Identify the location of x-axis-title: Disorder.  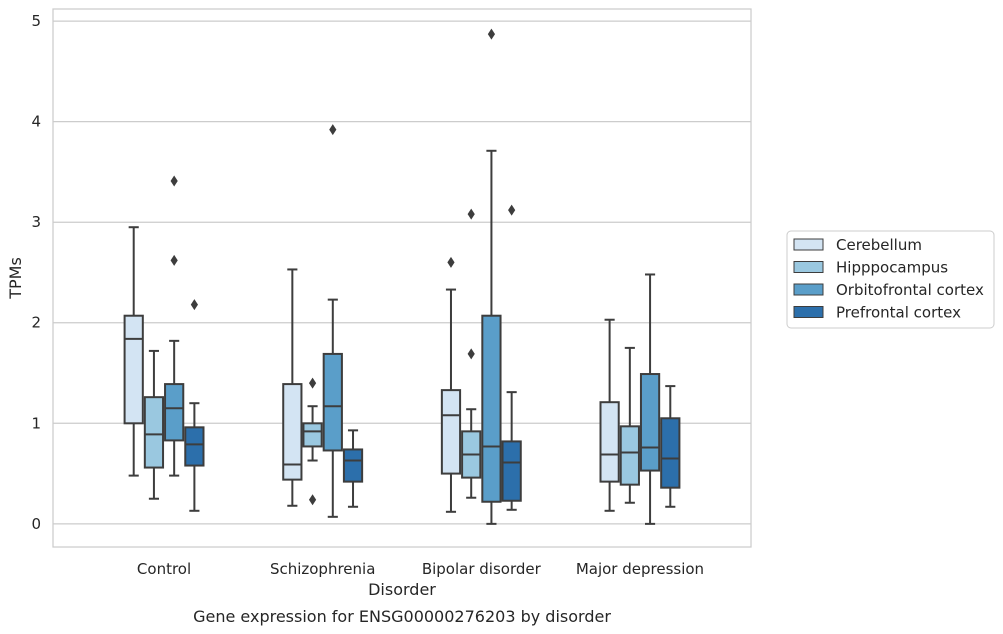
(402, 589).